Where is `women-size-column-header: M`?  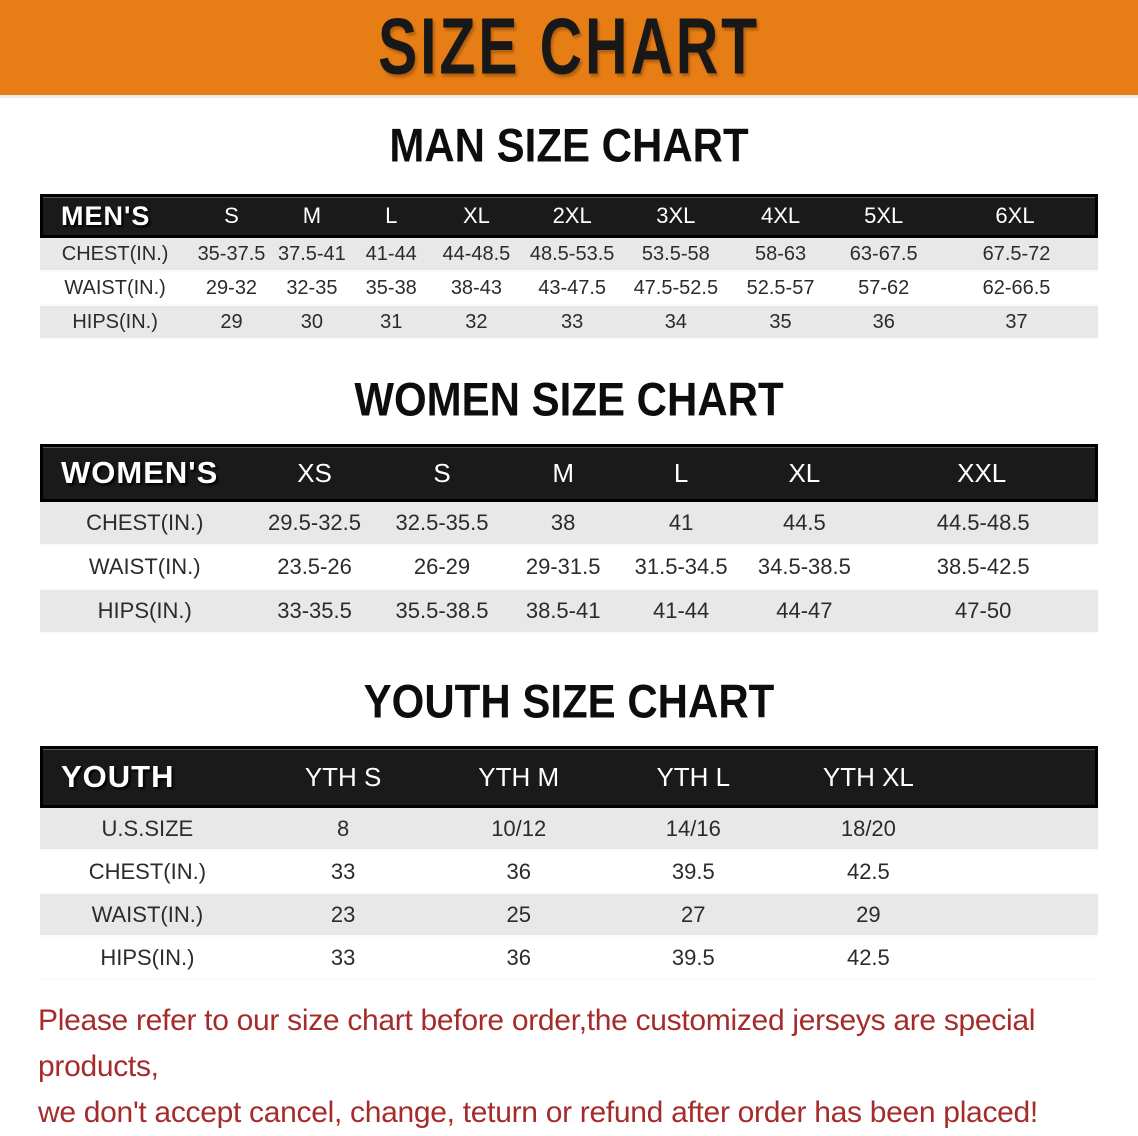
women-size-column-header: M is located at coordinates (563, 473).